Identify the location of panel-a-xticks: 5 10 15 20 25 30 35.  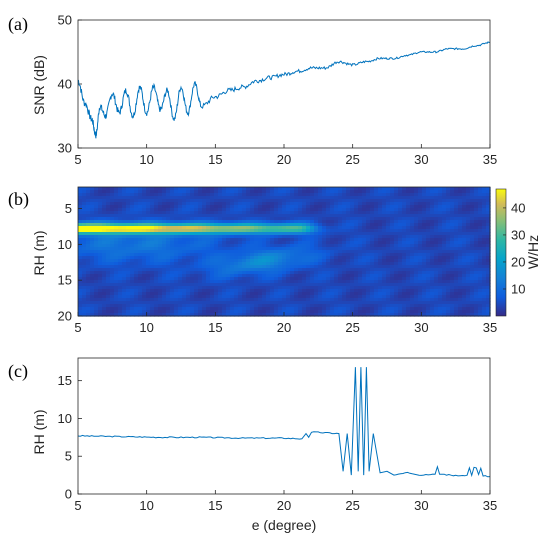
(285, 155).